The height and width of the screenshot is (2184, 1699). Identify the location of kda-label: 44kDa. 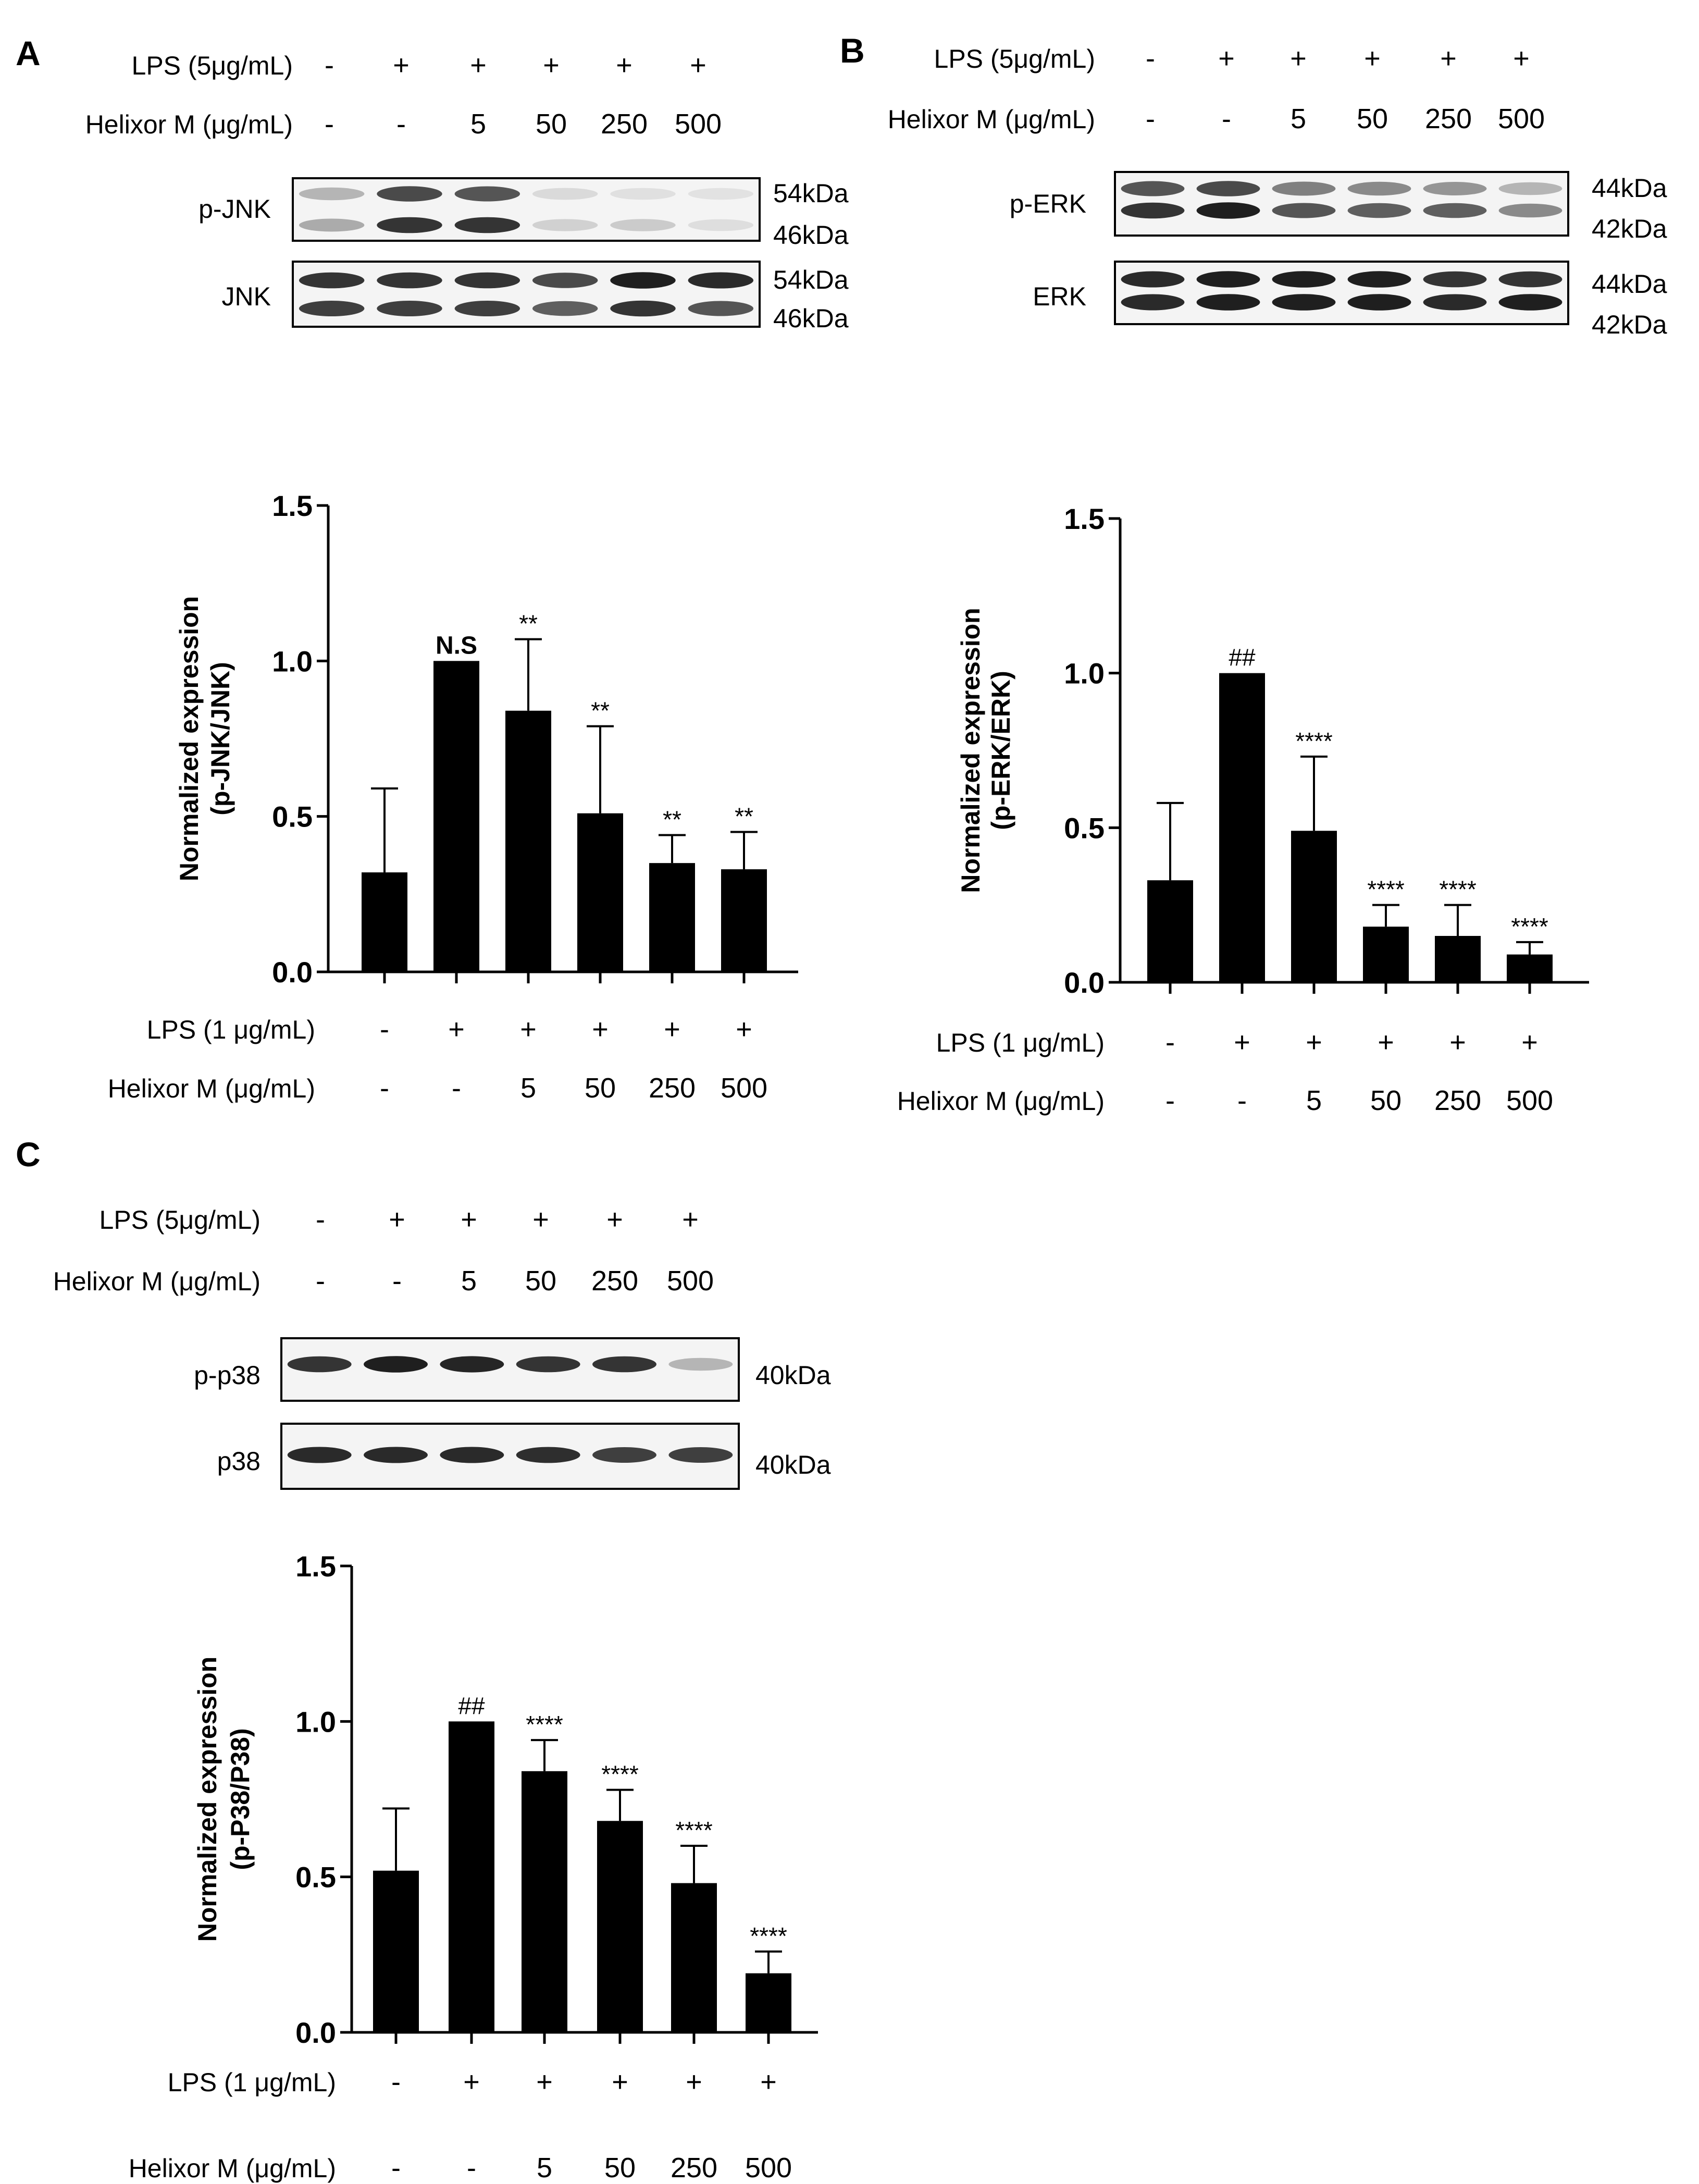
(1629, 284).